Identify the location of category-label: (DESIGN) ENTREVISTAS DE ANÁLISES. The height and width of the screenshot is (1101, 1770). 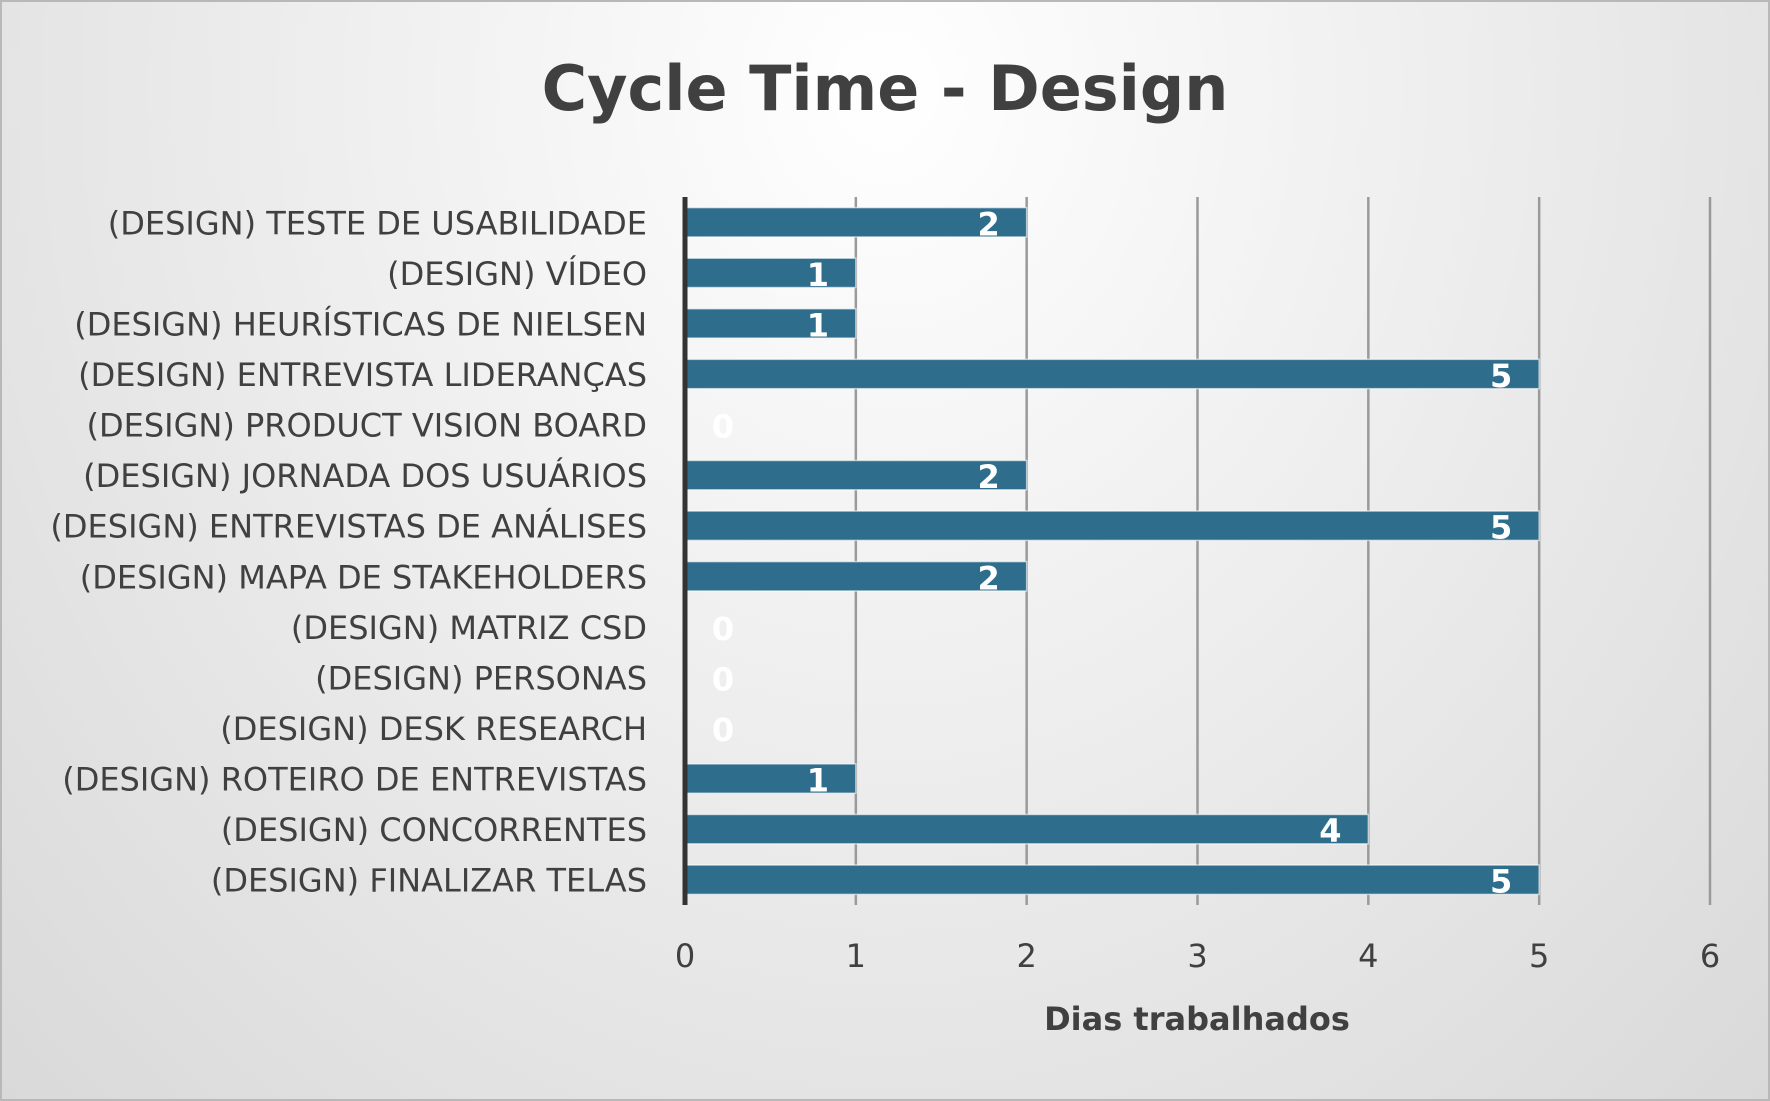
(348, 527).